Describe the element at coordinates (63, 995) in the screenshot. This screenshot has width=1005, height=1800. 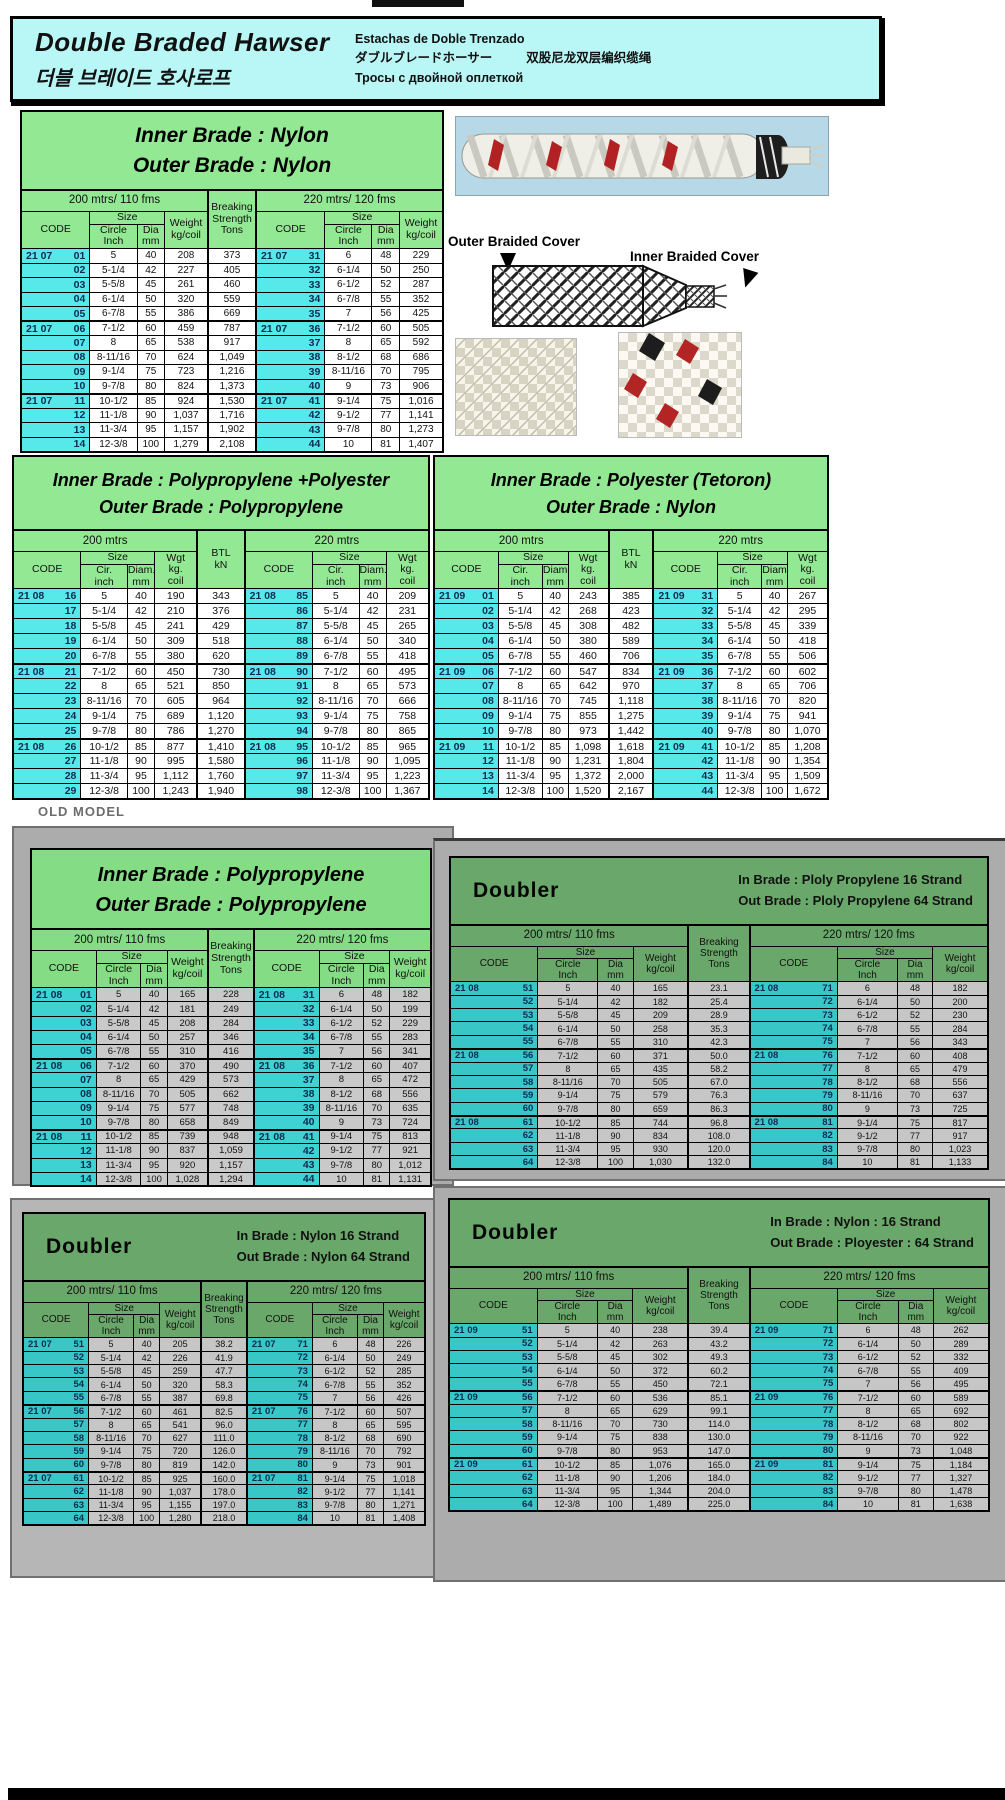
I see `code-cell: 21 08 01` at that location.